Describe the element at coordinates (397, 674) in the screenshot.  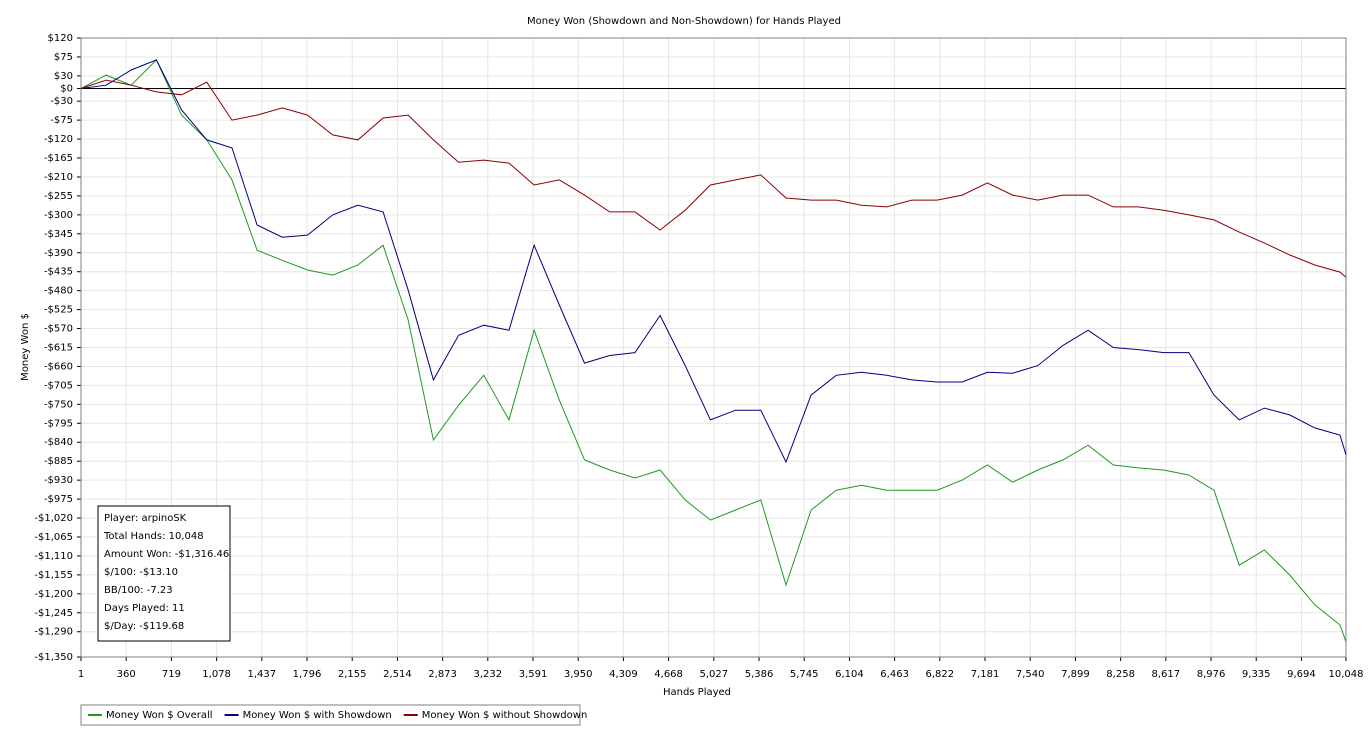
I see `x-tick-label: 2,514` at that location.